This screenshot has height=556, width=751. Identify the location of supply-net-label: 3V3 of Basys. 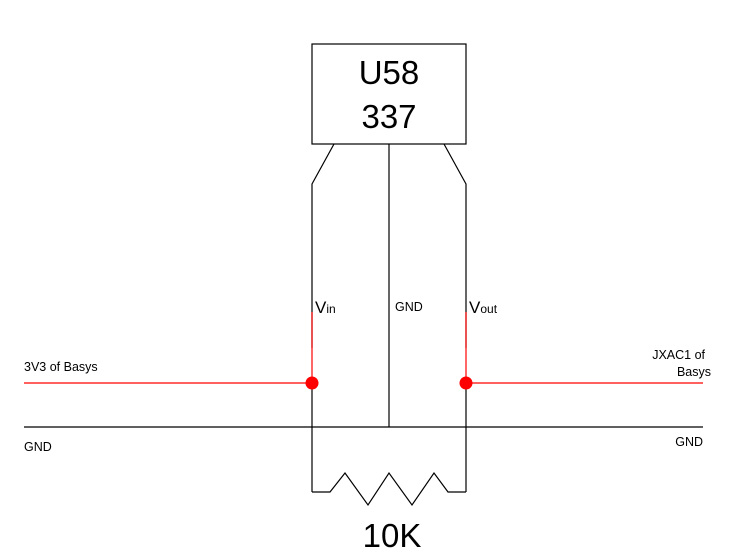
(61, 367).